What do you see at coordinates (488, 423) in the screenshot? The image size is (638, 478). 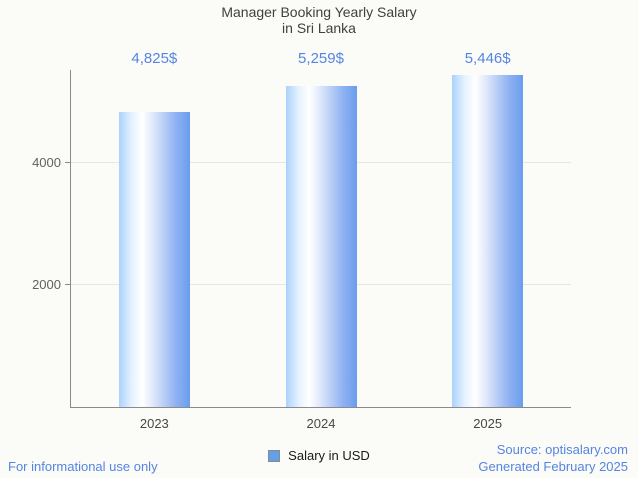 I see `x-tick-label: 2025` at bounding box center [488, 423].